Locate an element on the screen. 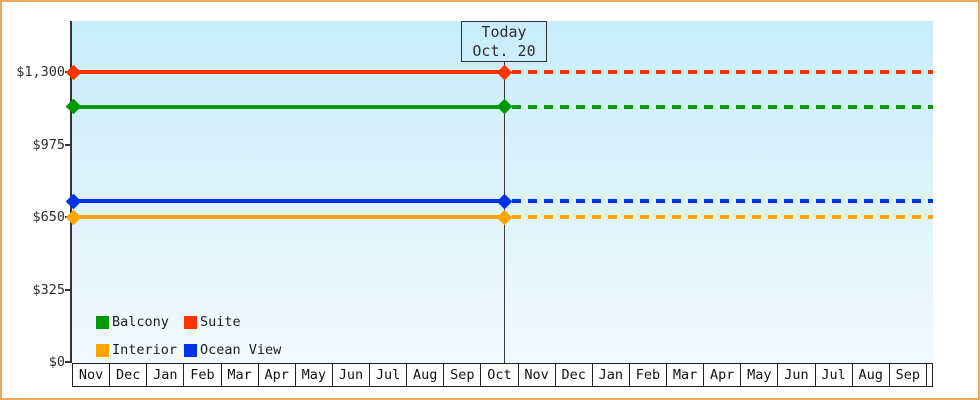 This screenshot has width=980, height=400. series-line-suite is located at coordinates (288, 72).